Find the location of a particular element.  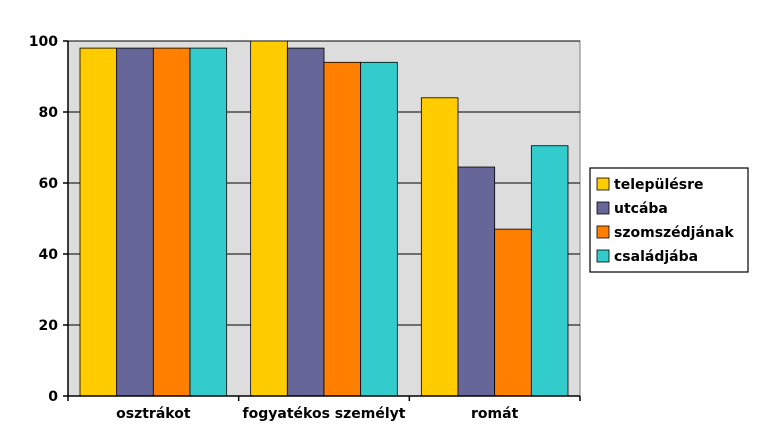

y-tick-label: 80 is located at coordinates (49, 113).